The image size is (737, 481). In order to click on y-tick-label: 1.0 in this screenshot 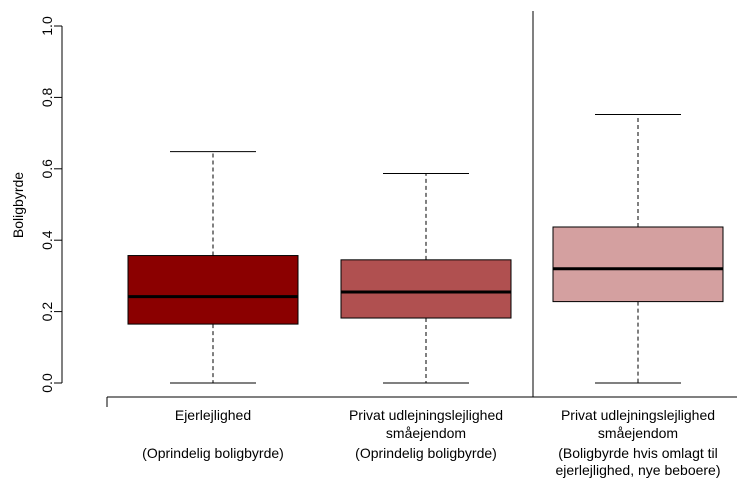, I will do `click(47, 26)`.